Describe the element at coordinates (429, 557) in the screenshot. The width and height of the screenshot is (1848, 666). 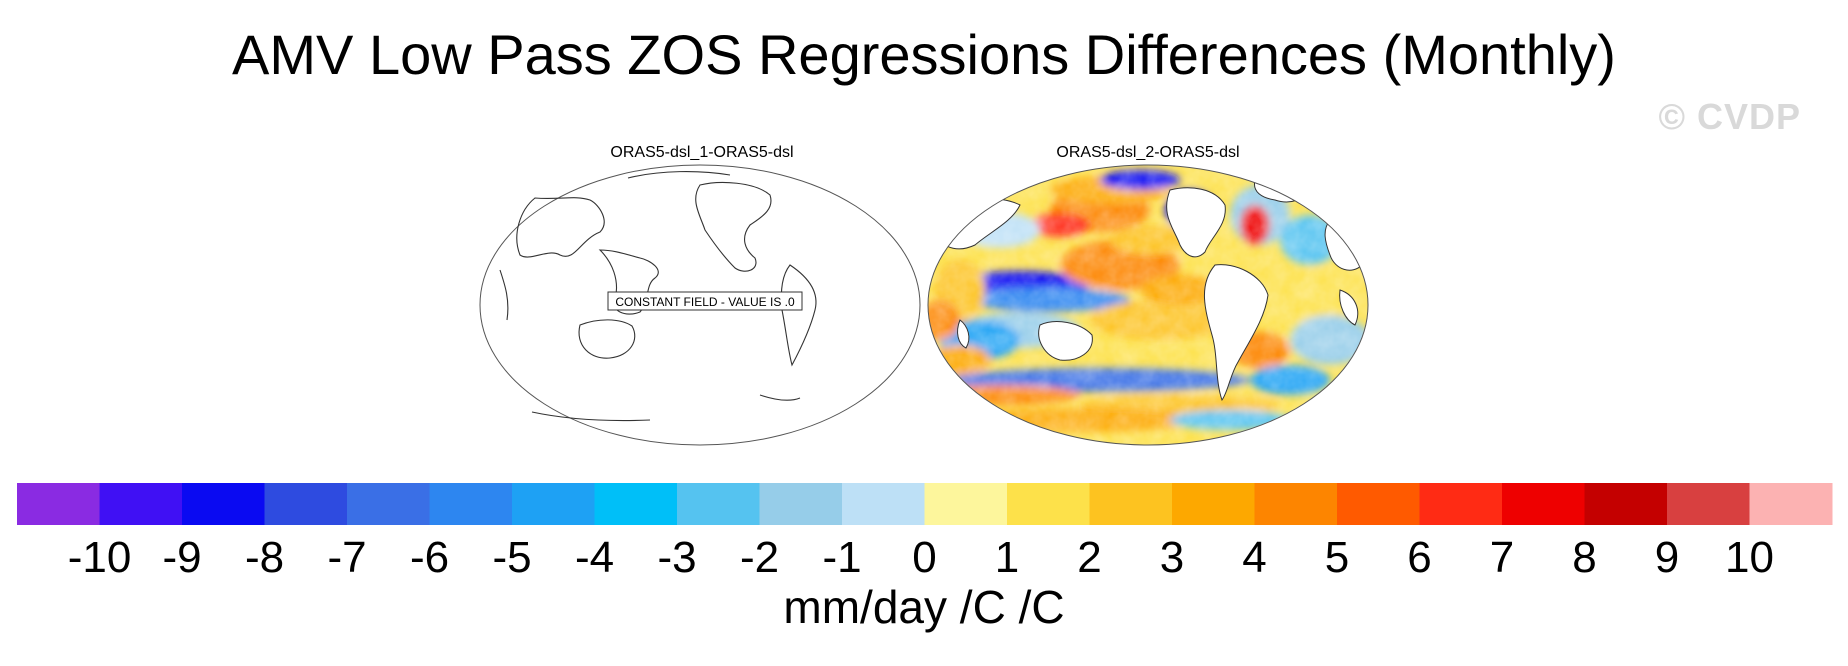
I see `colorbar-tick-label: -6` at that location.